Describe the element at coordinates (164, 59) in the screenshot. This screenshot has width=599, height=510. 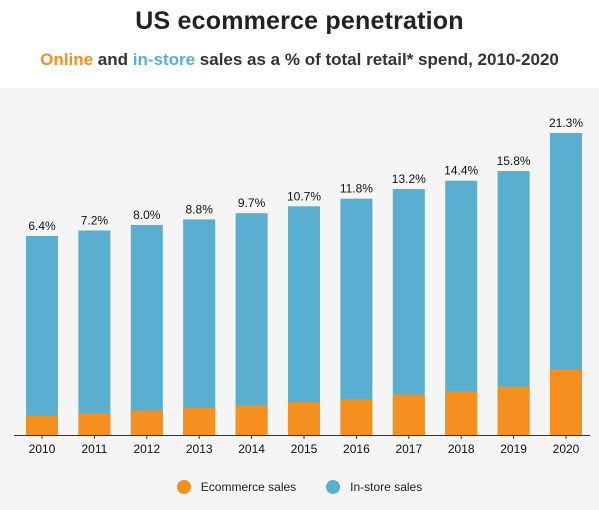
I see `subtitle-instore: in-store` at that location.